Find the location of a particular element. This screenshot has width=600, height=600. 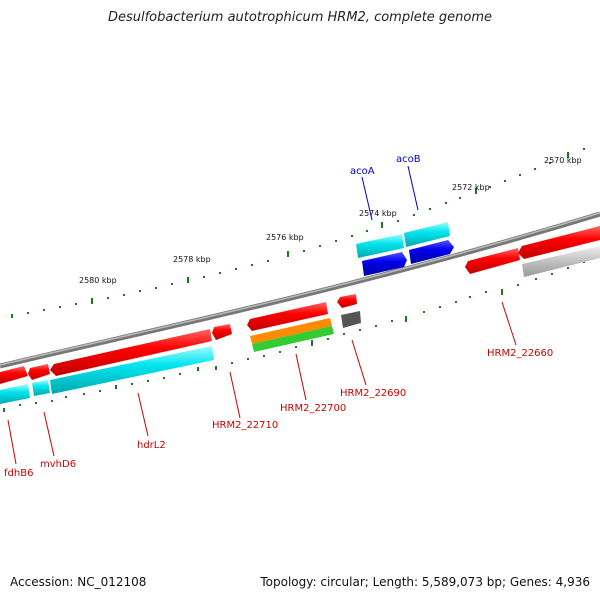

cds-HRM2_22700-red is located at coordinates (287, 316).